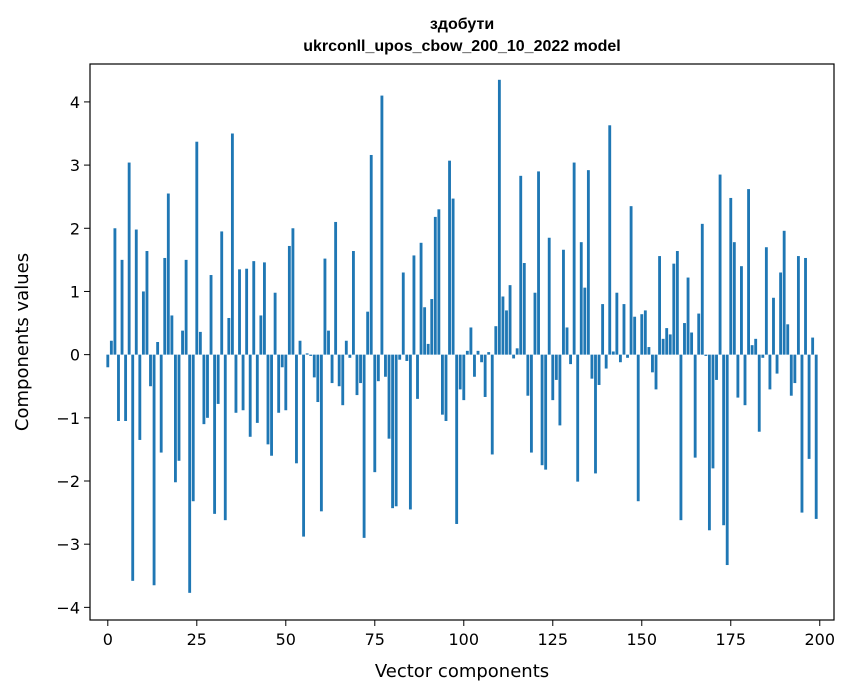  What do you see at coordinates (197, 639) in the screenshot?
I see `x-tick-label: 25` at bounding box center [197, 639].